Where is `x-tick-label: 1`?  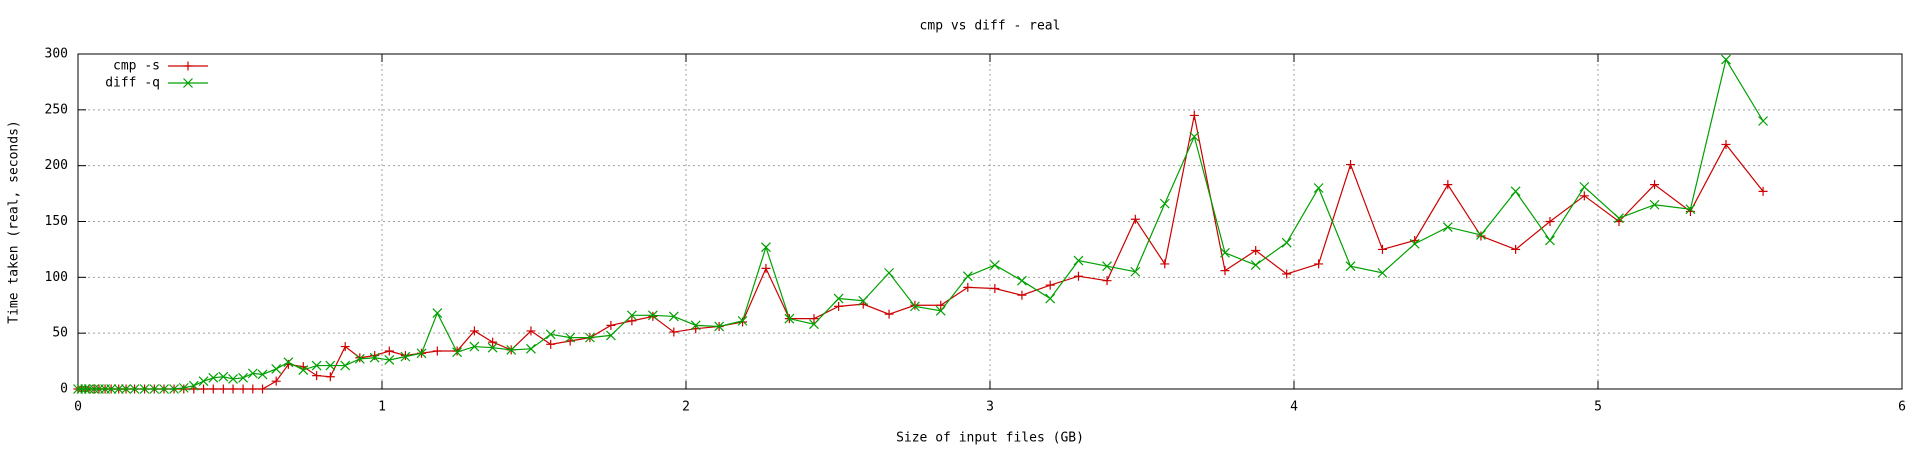
x-tick-label: 1 is located at coordinates (382, 407).